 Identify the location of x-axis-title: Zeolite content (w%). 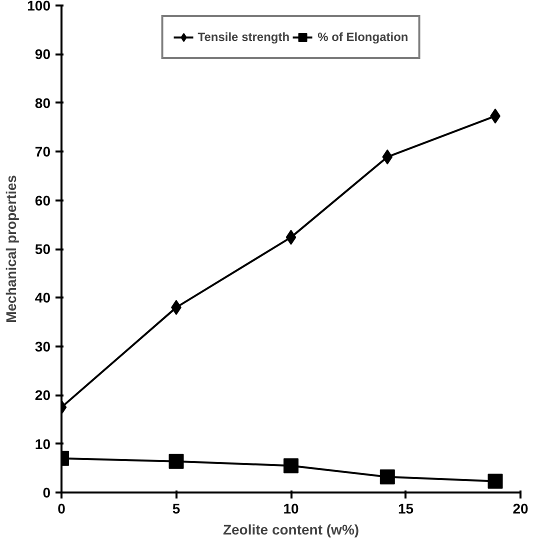
(291, 530).